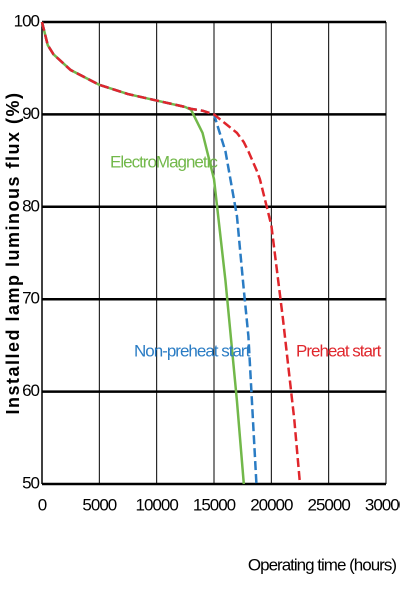 This screenshot has height=600, width=400. Describe the element at coordinates (382, 504) in the screenshot. I see `x-tick-label: 30000` at that location.